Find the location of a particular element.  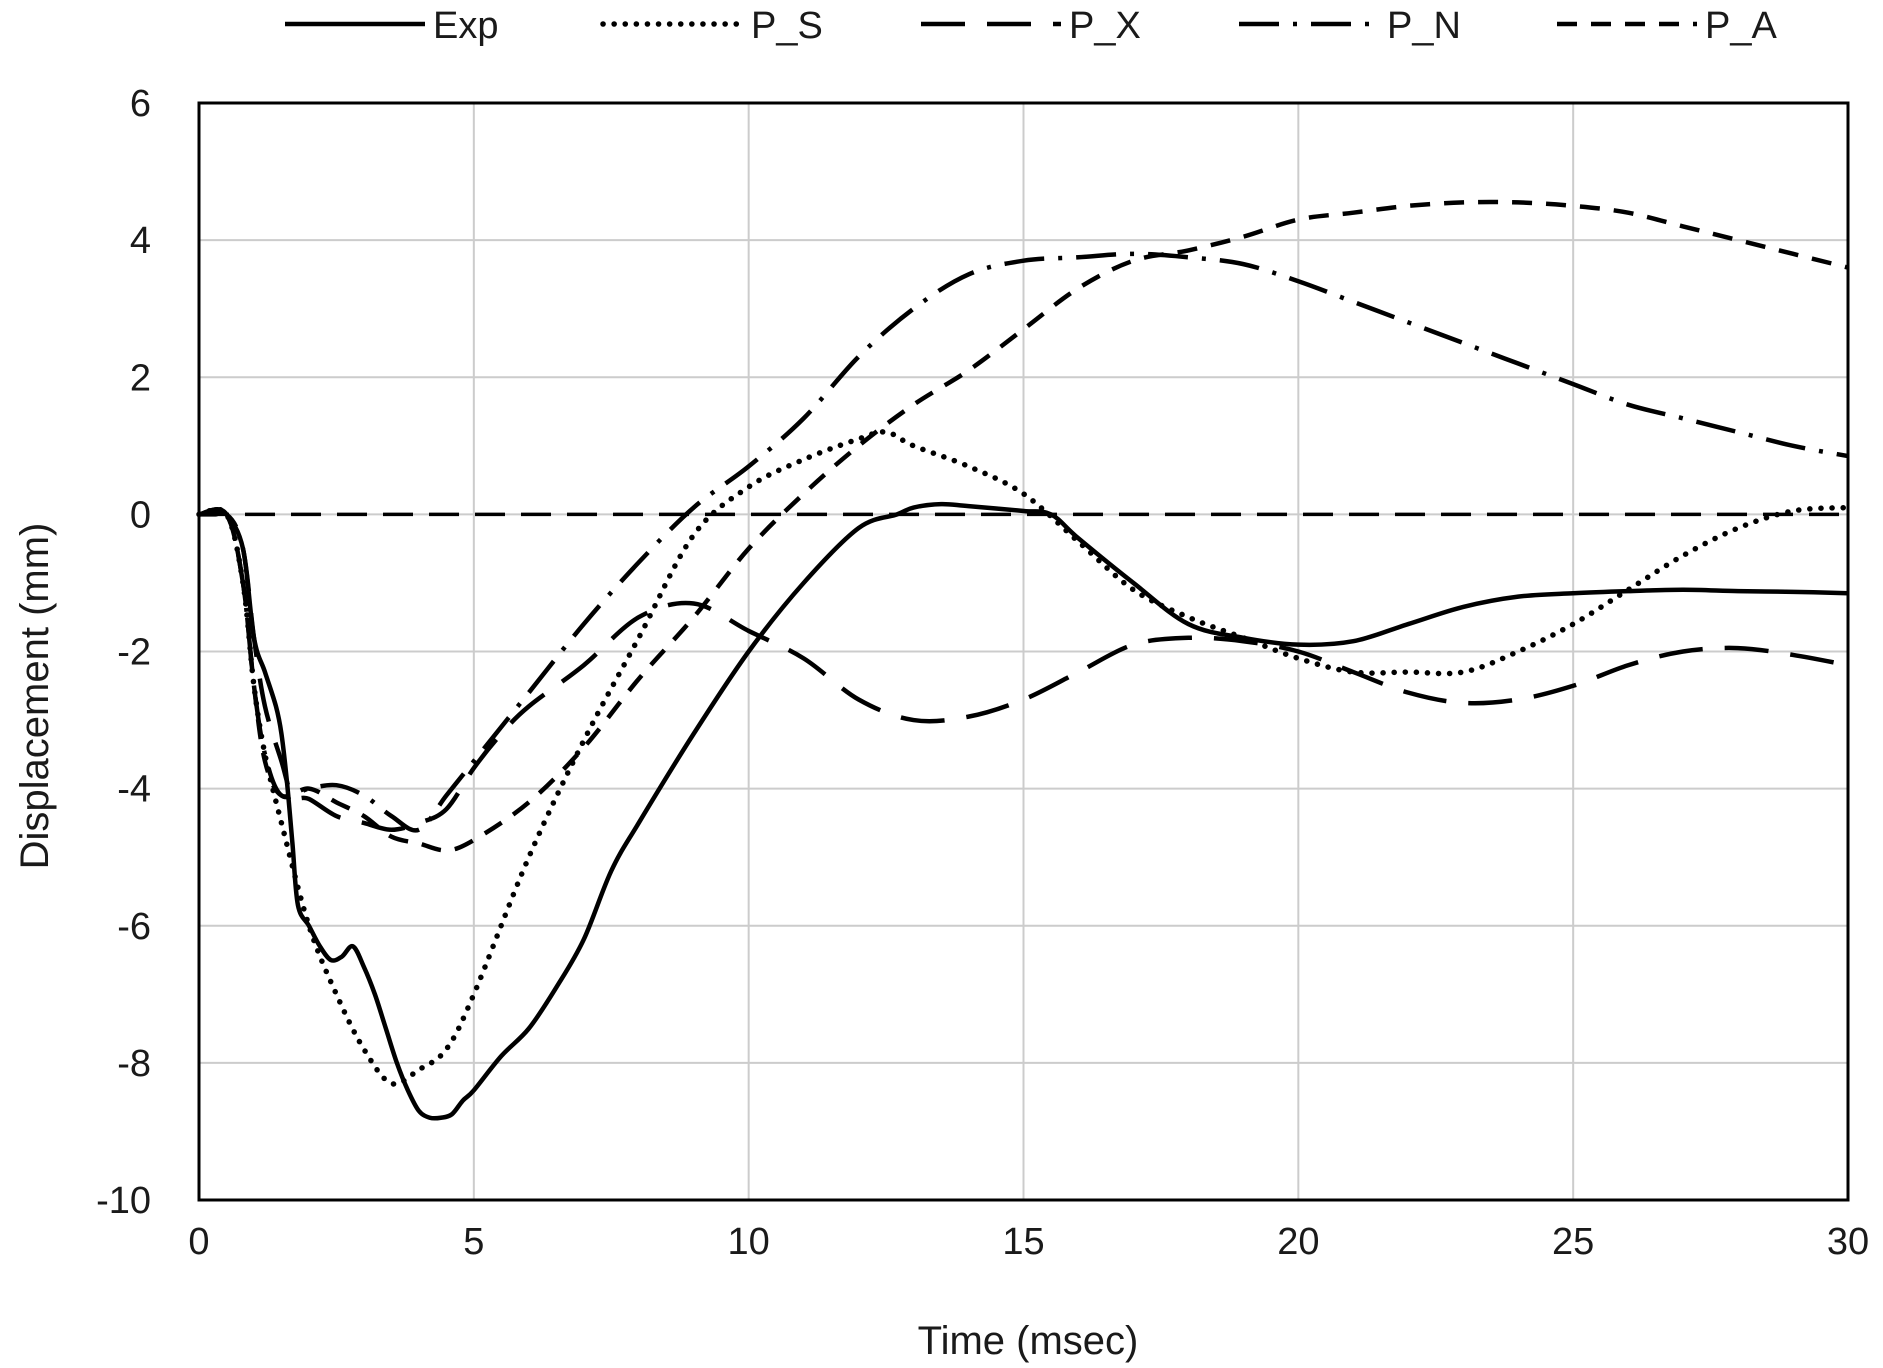

legend-label: Exp is located at coordinates (465, 26).